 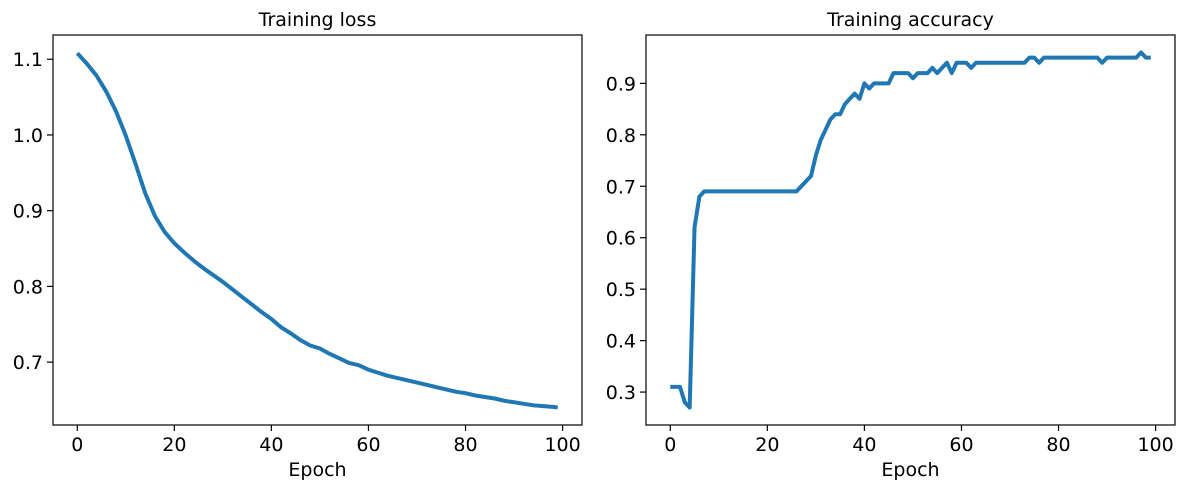 What do you see at coordinates (670, 445) in the screenshot?
I see `accuracy-x-tick-label: 0` at bounding box center [670, 445].